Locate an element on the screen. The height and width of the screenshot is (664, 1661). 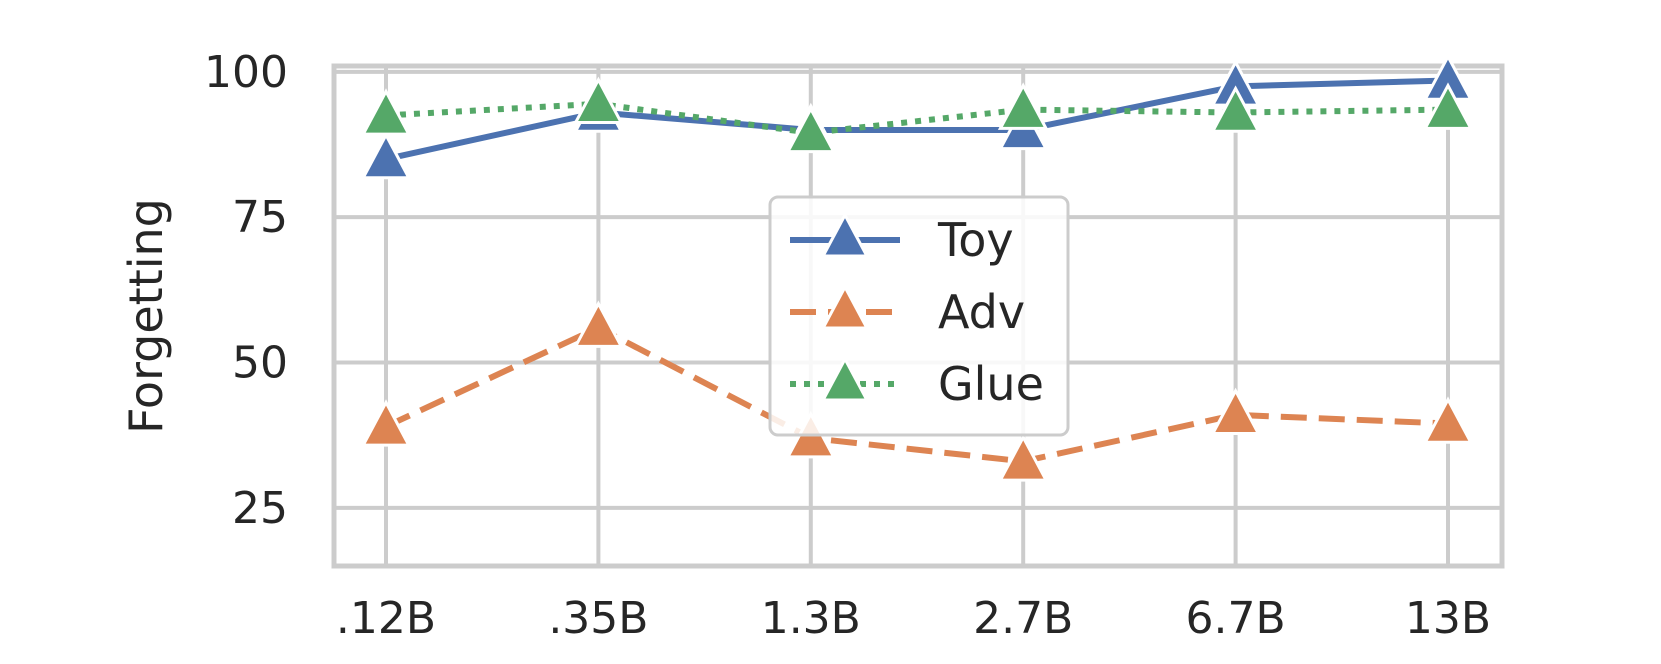
x-tick-labels: .12B .35B 1.3B 2.7B 6.7B 13B is located at coordinates (913, 618).